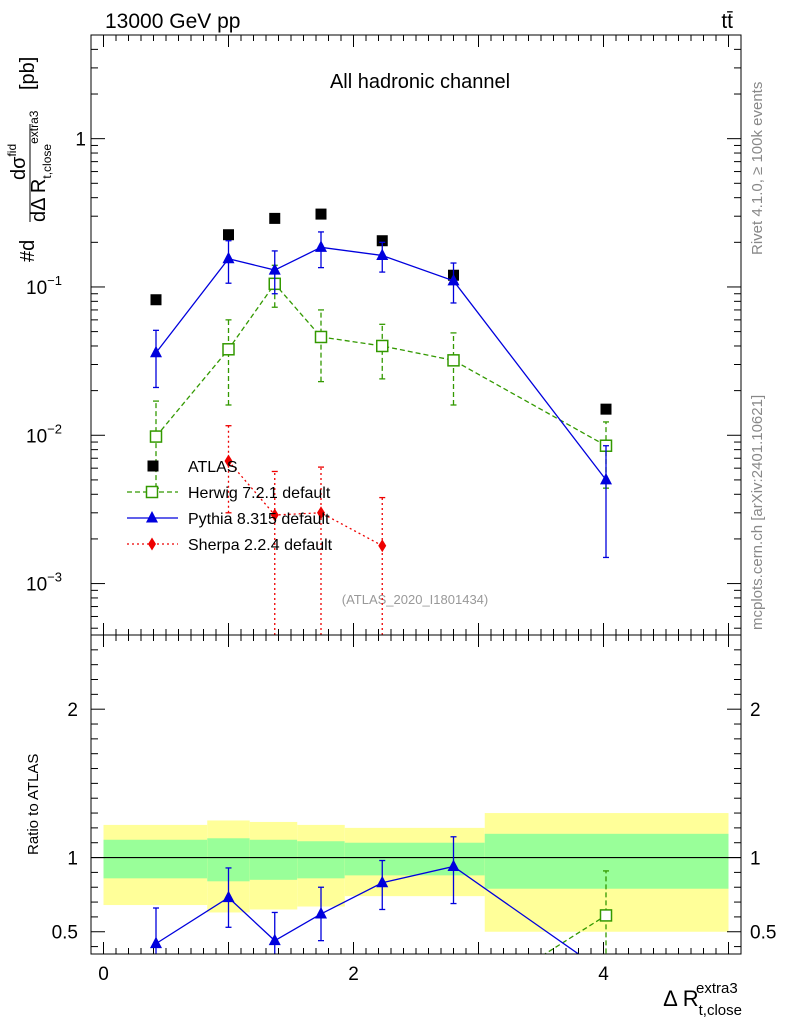 The height and width of the screenshot is (1024, 786). What do you see at coordinates (727, 21) in the screenshot?
I see `process-label: tt̄` at bounding box center [727, 21].